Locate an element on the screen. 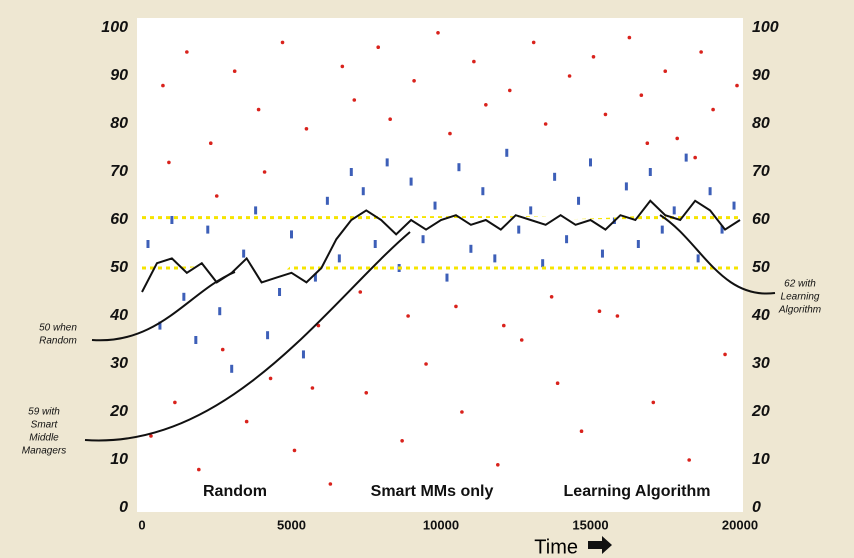 This screenshot has height=558, width=854. y2-tick-label: 40 is located at coordinates (760, 315).